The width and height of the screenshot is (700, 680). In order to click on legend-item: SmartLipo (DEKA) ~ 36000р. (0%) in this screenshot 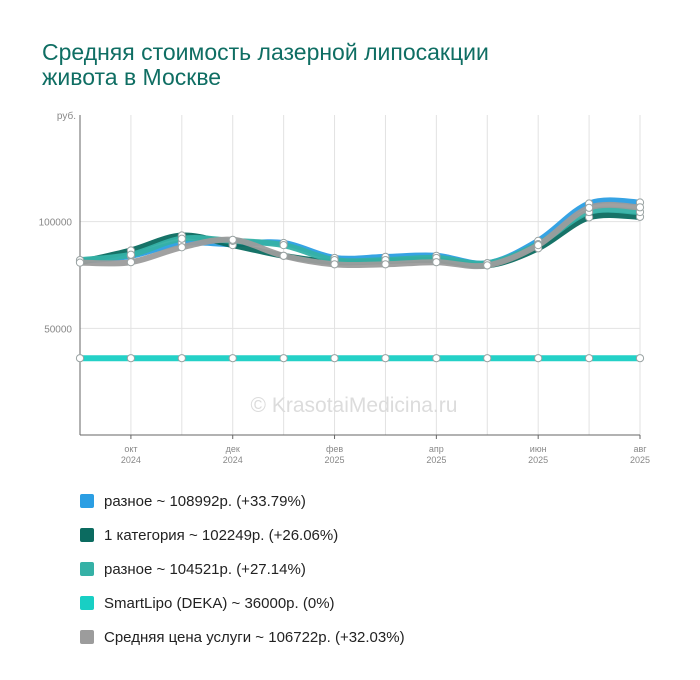, I will do `click(242, 603)`.